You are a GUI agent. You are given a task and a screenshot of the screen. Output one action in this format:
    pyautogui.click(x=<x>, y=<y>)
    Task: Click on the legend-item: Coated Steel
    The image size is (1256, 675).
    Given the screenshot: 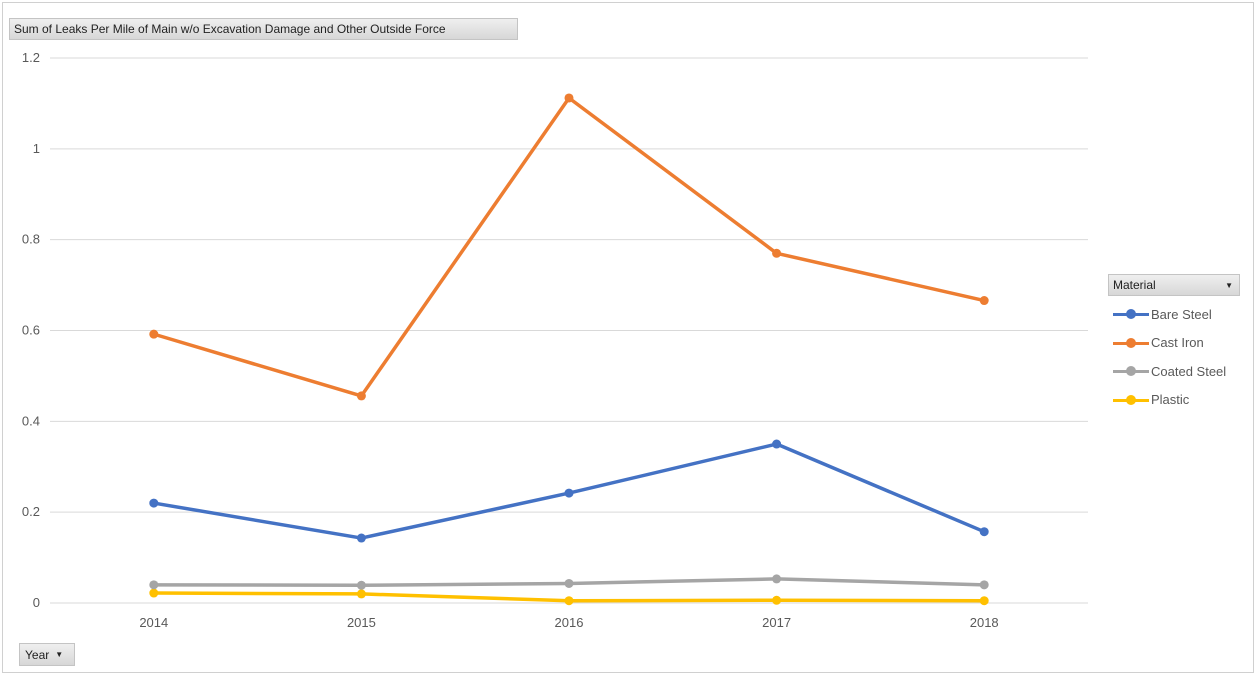 What is the action you would take?
    pyautogui.click(x=1183, y=371)
    